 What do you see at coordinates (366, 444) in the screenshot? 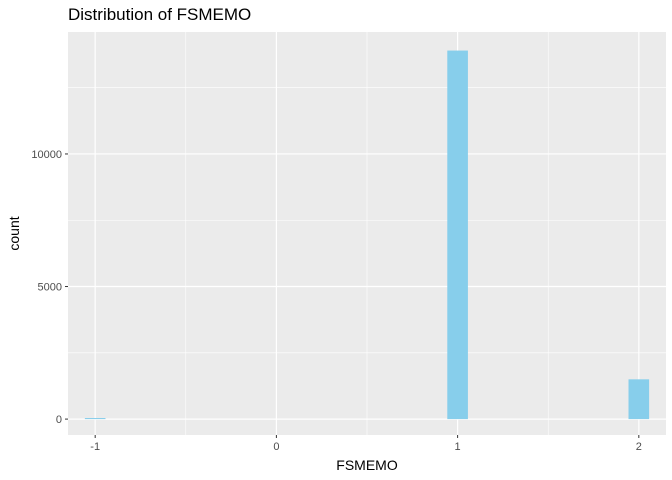
I see `x-axis: -1 0 1 2` at bounding box center [366, 444].